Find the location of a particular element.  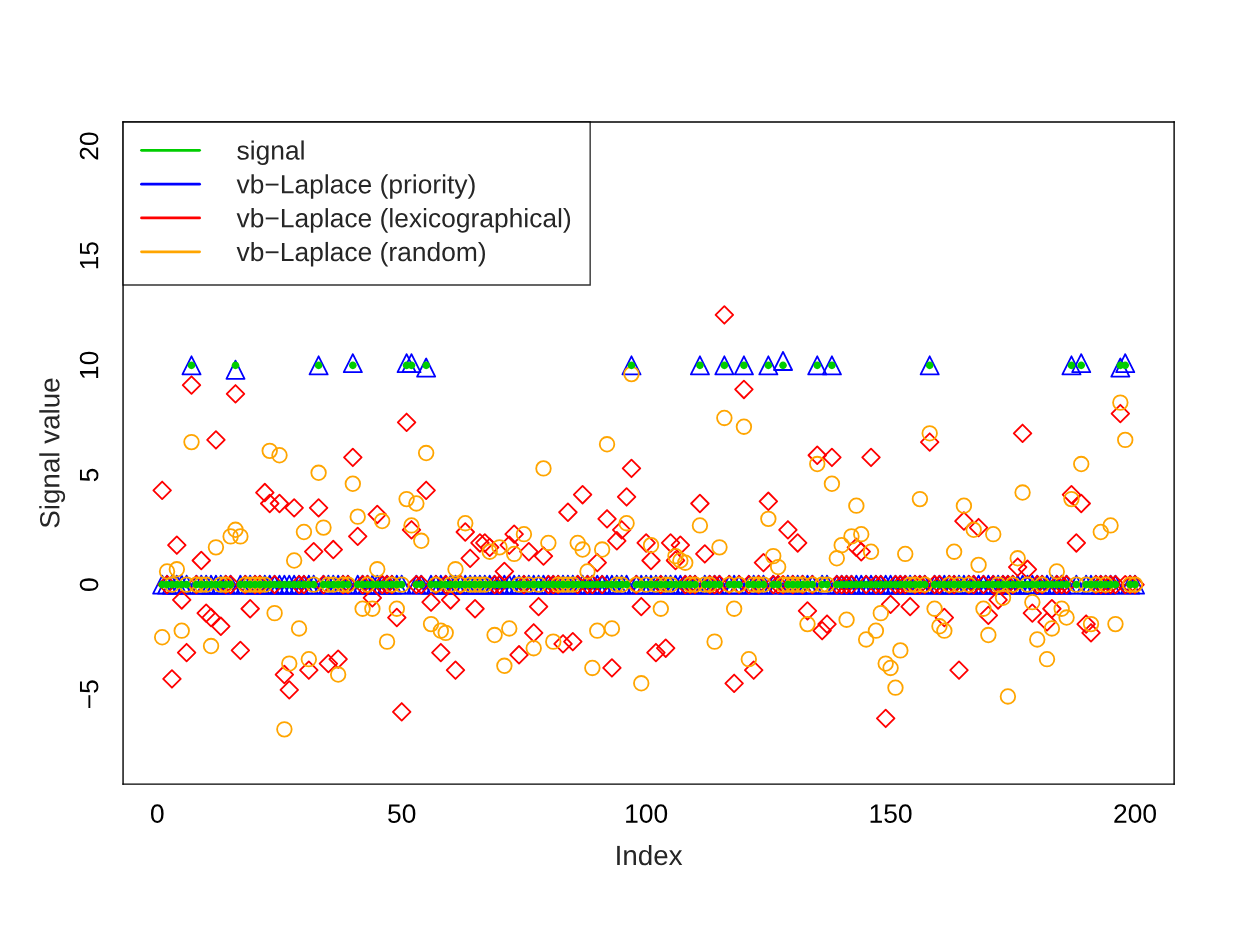

y-tick-label: −5 is located at coordinates (89, 694).